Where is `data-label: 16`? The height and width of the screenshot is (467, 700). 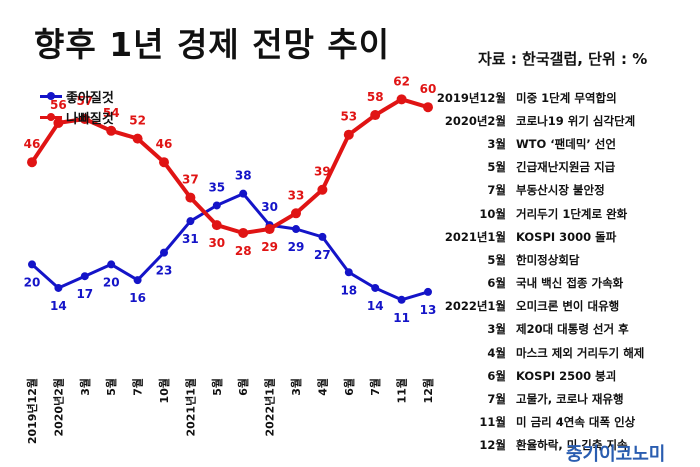
data-label: 16 is located at coordinates (137, 298).